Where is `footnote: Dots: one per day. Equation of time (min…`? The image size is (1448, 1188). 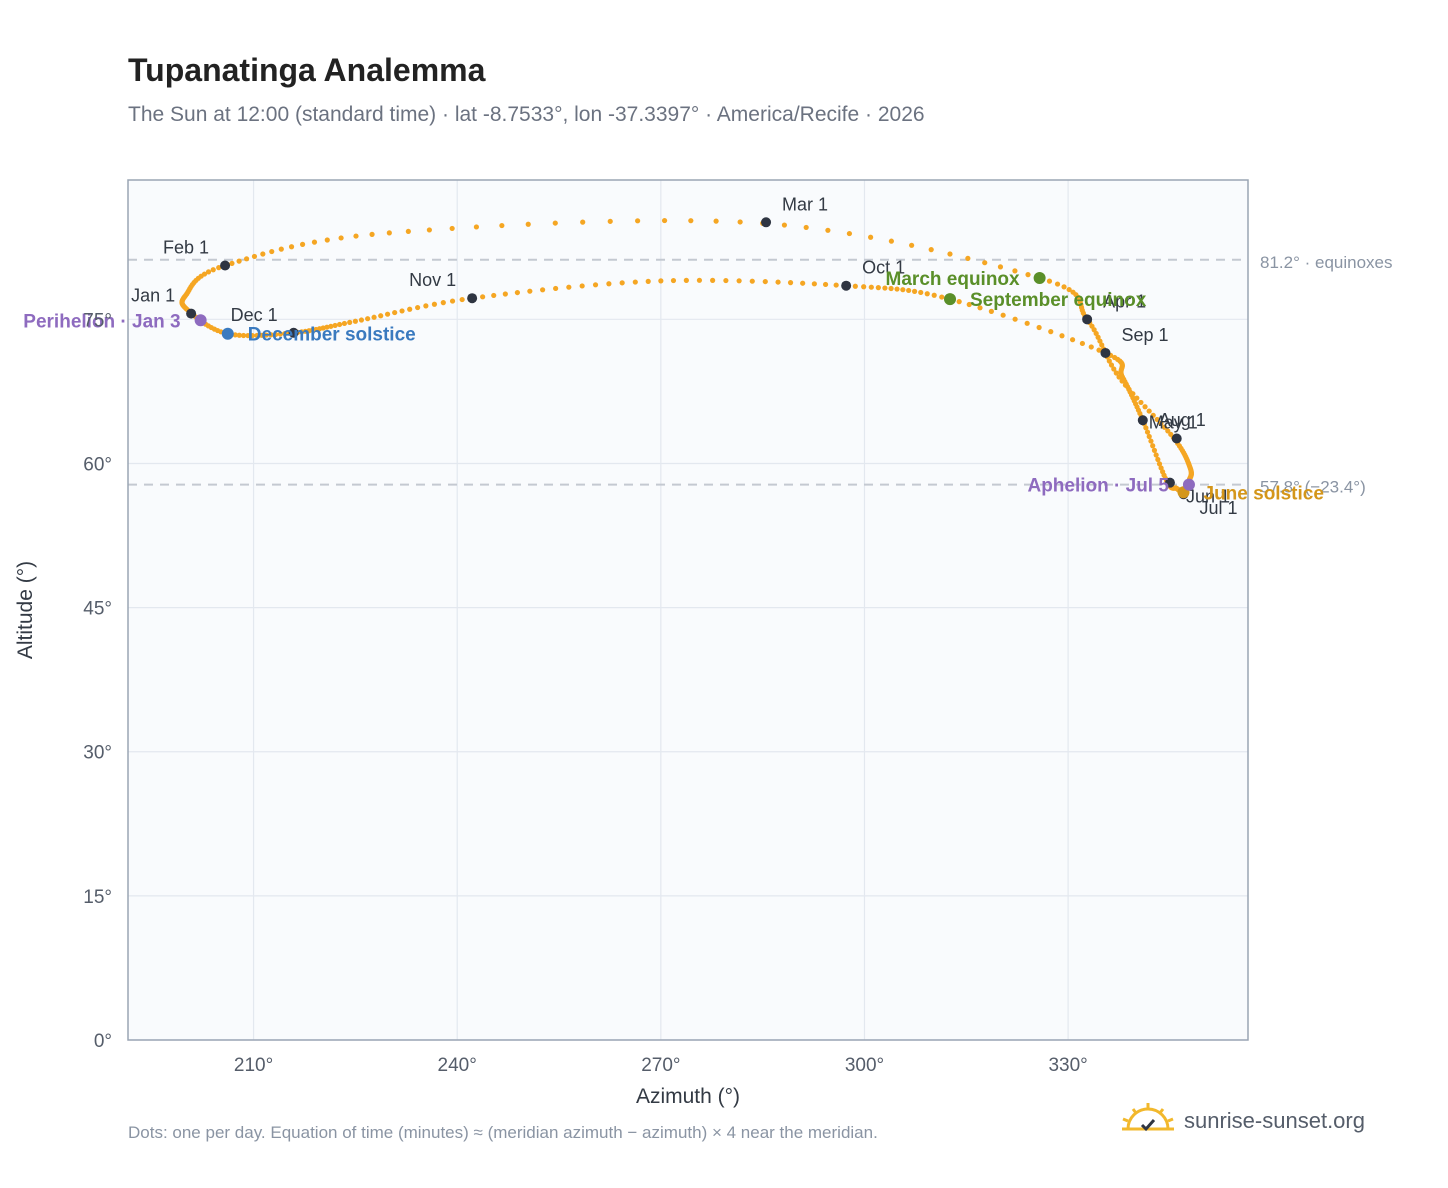
footnote: Dots: one per day. Equation of time (min… is located at coordinates (503, 1132).